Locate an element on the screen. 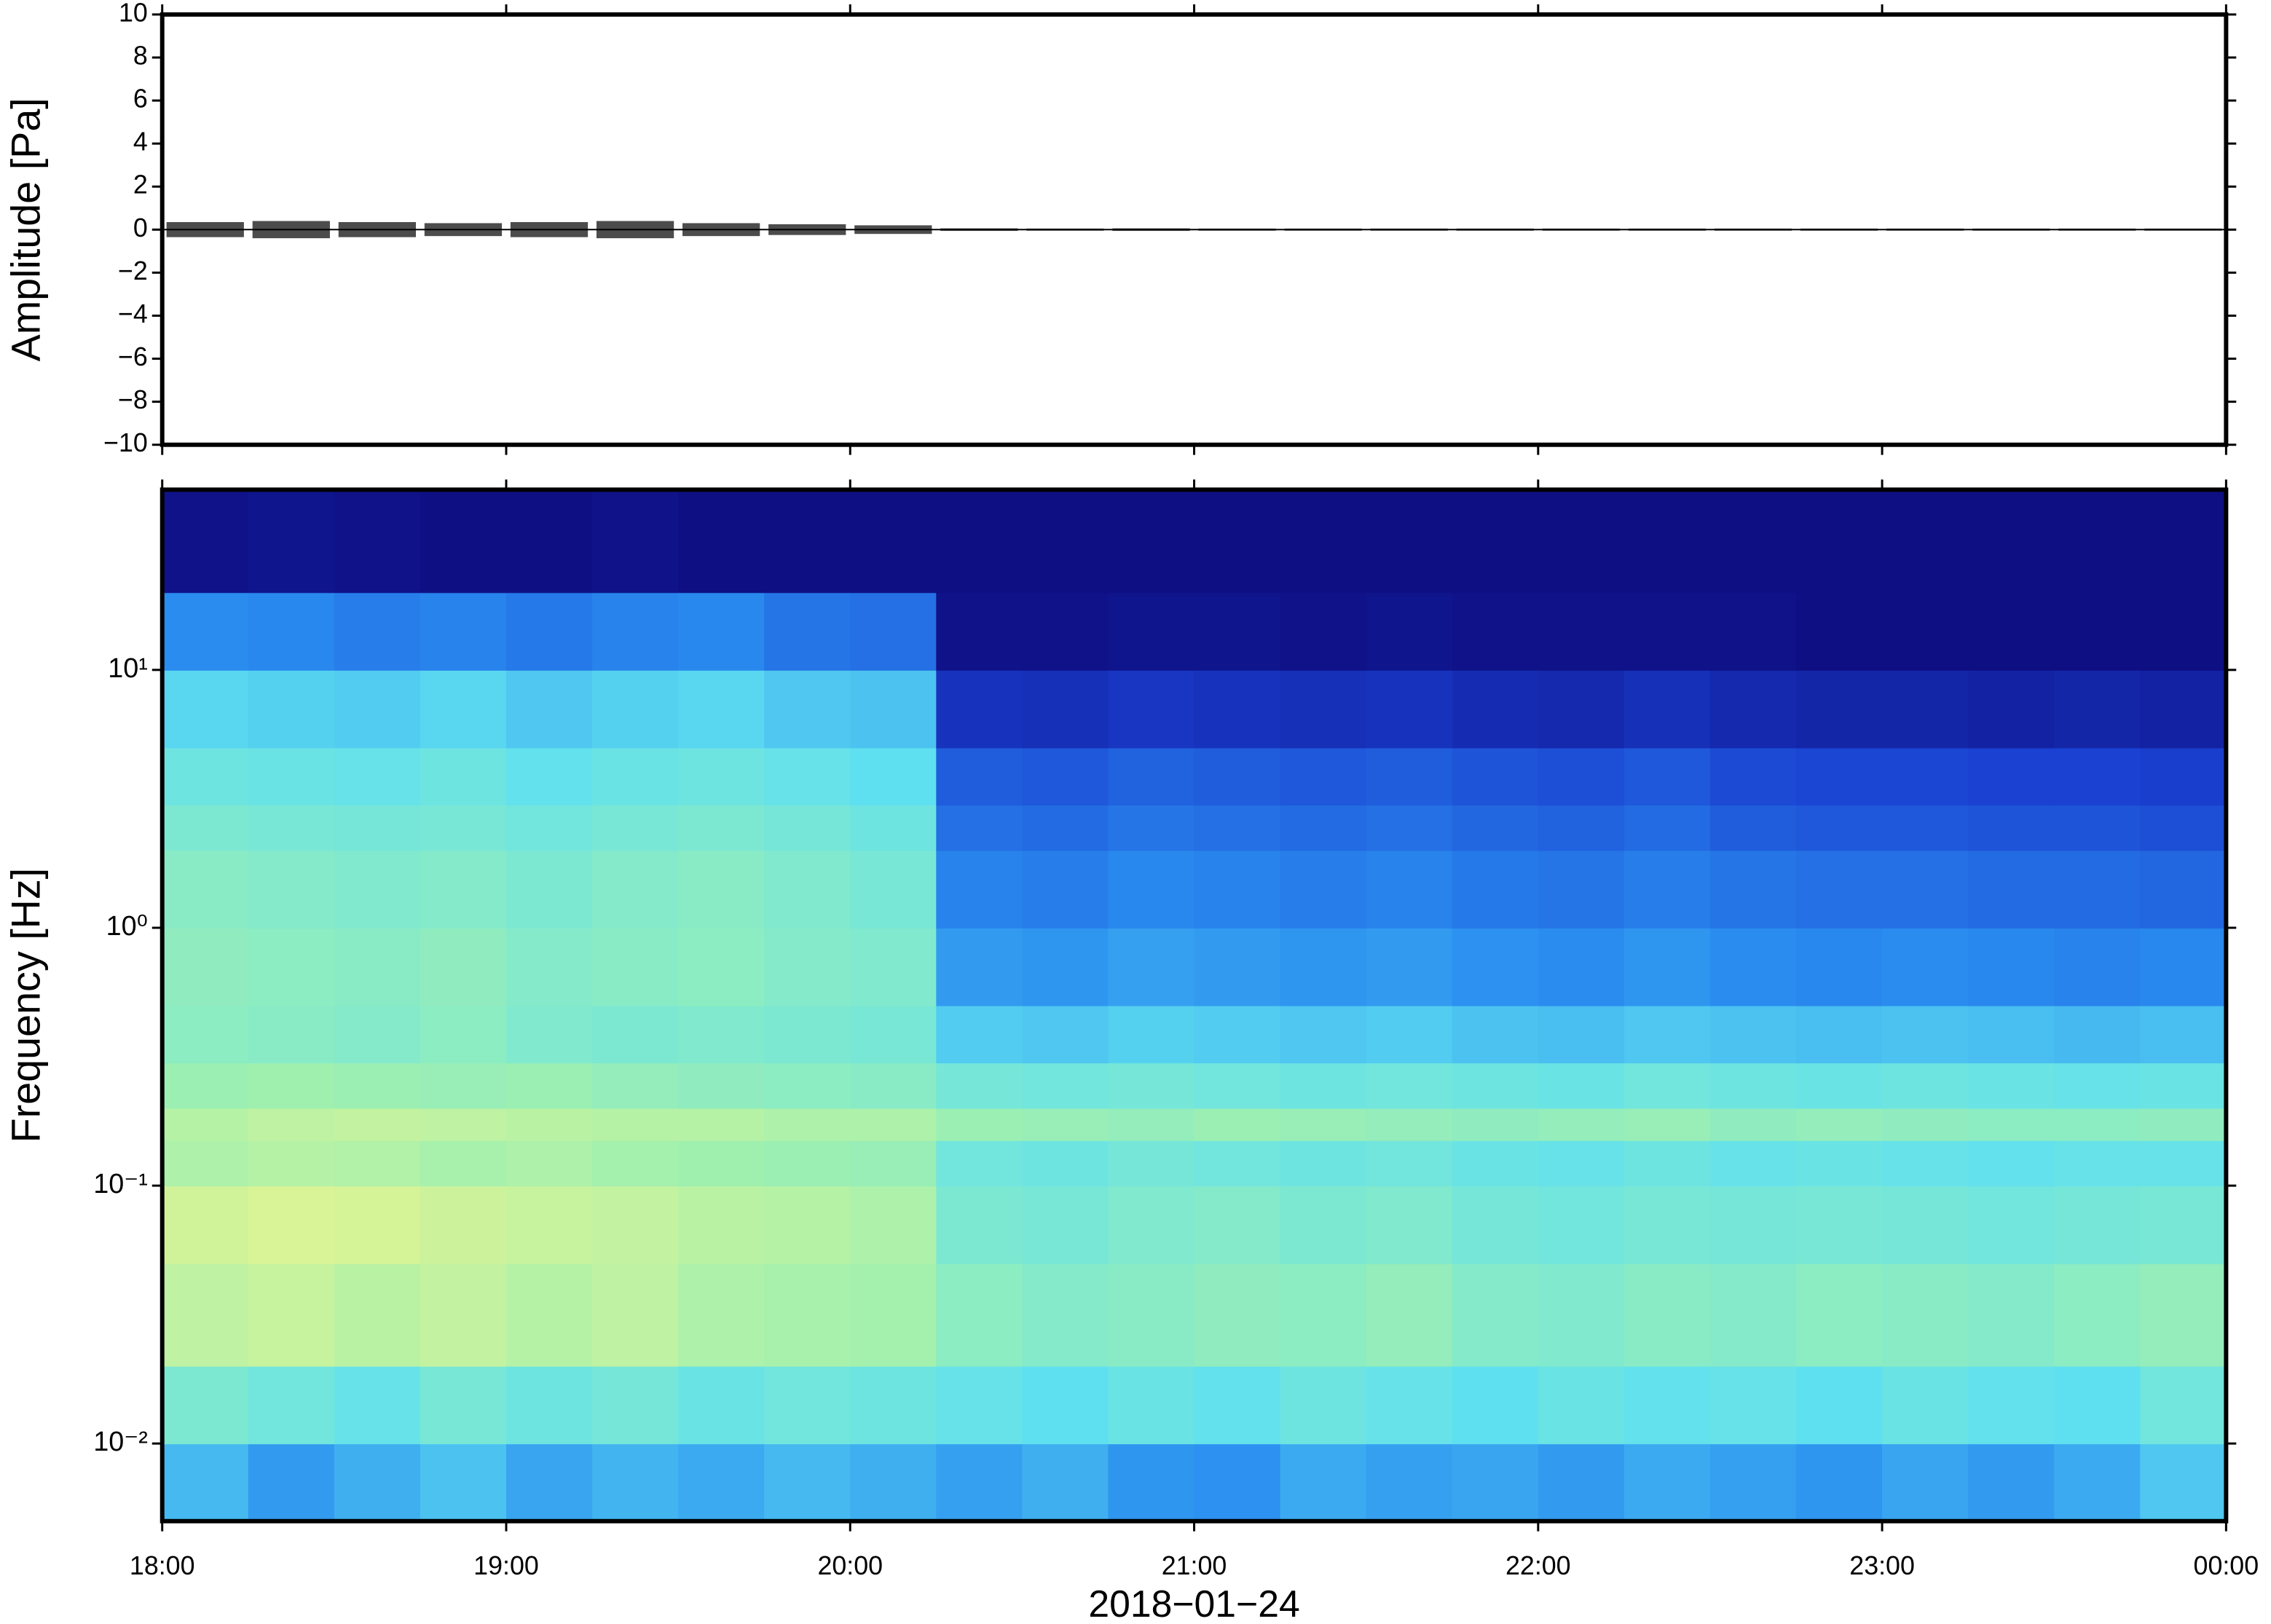 The image size is (2271, 1624). y-tick-label: −2 is located at coordinates (133, 270).